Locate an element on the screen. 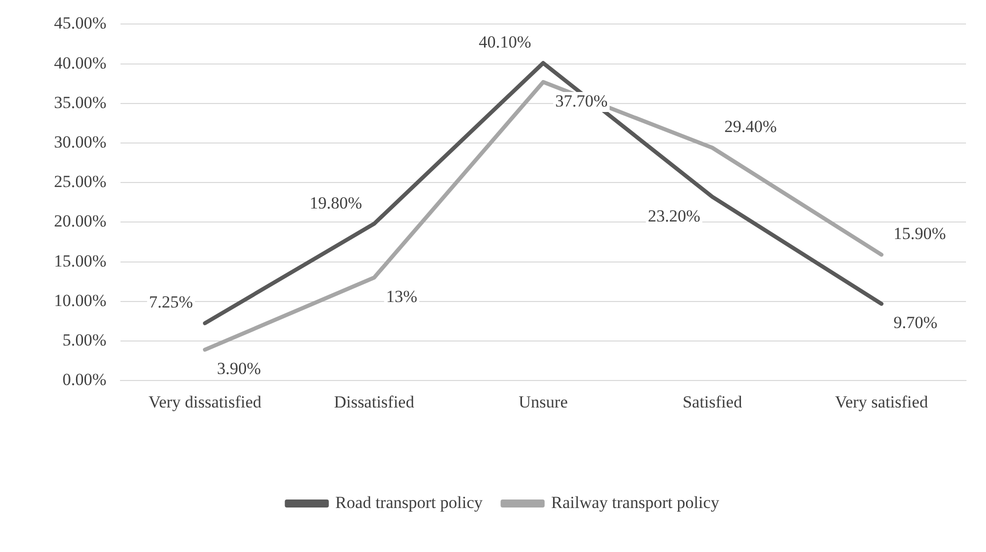 The image size is (986, 552). data-label: 7.25% is located at coordinates (171, 302).